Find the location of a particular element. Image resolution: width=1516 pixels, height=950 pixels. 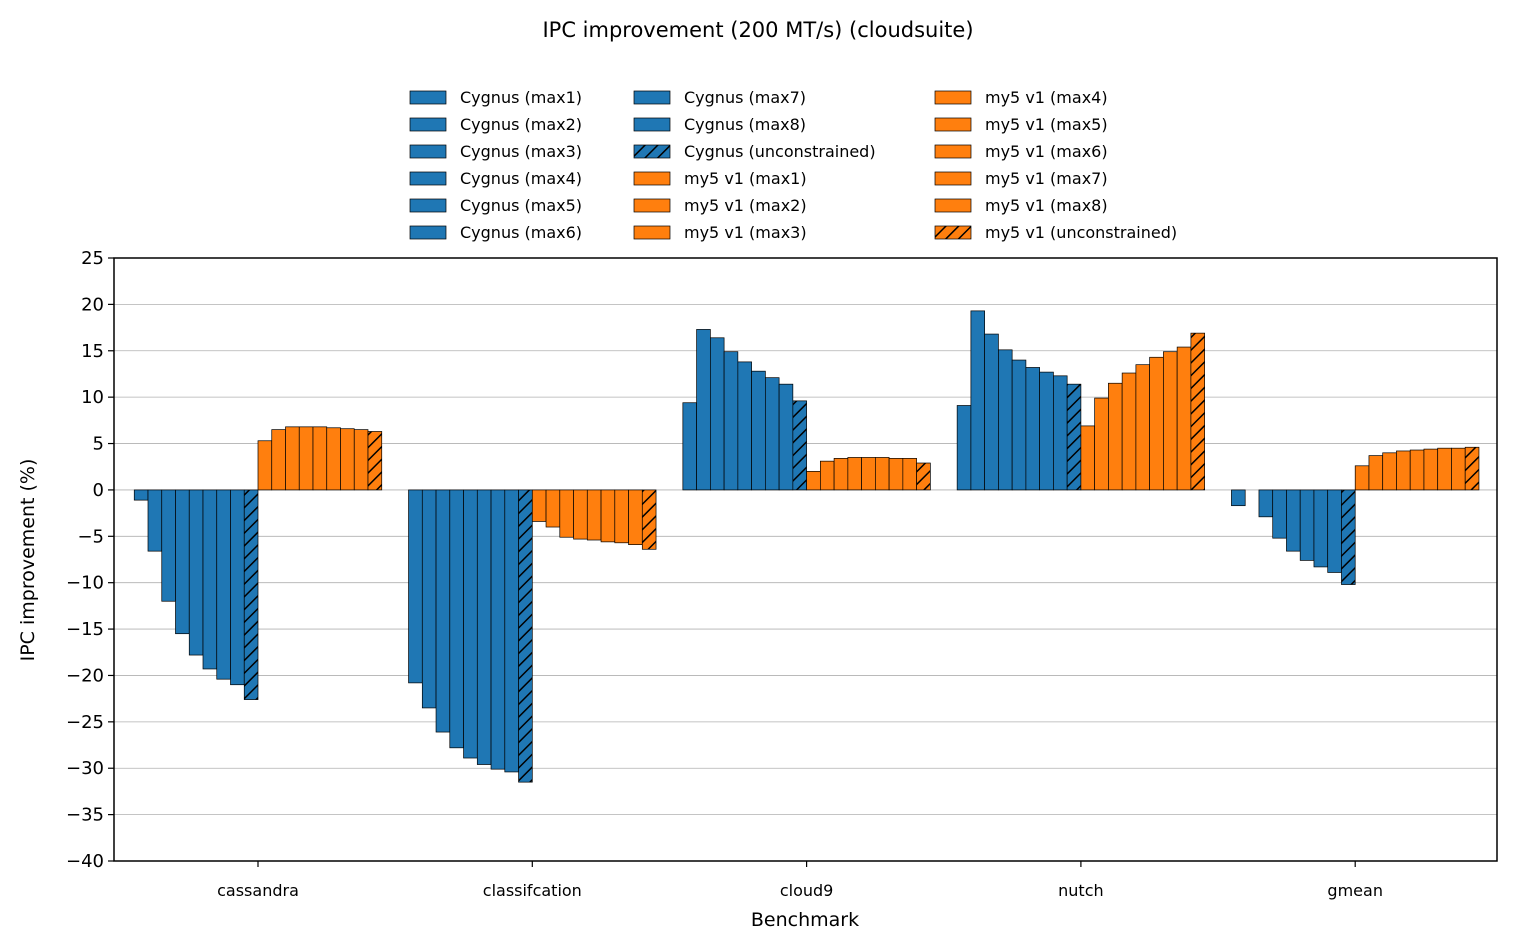

y-tick-label: 0 is located at coordinates (98, 490).